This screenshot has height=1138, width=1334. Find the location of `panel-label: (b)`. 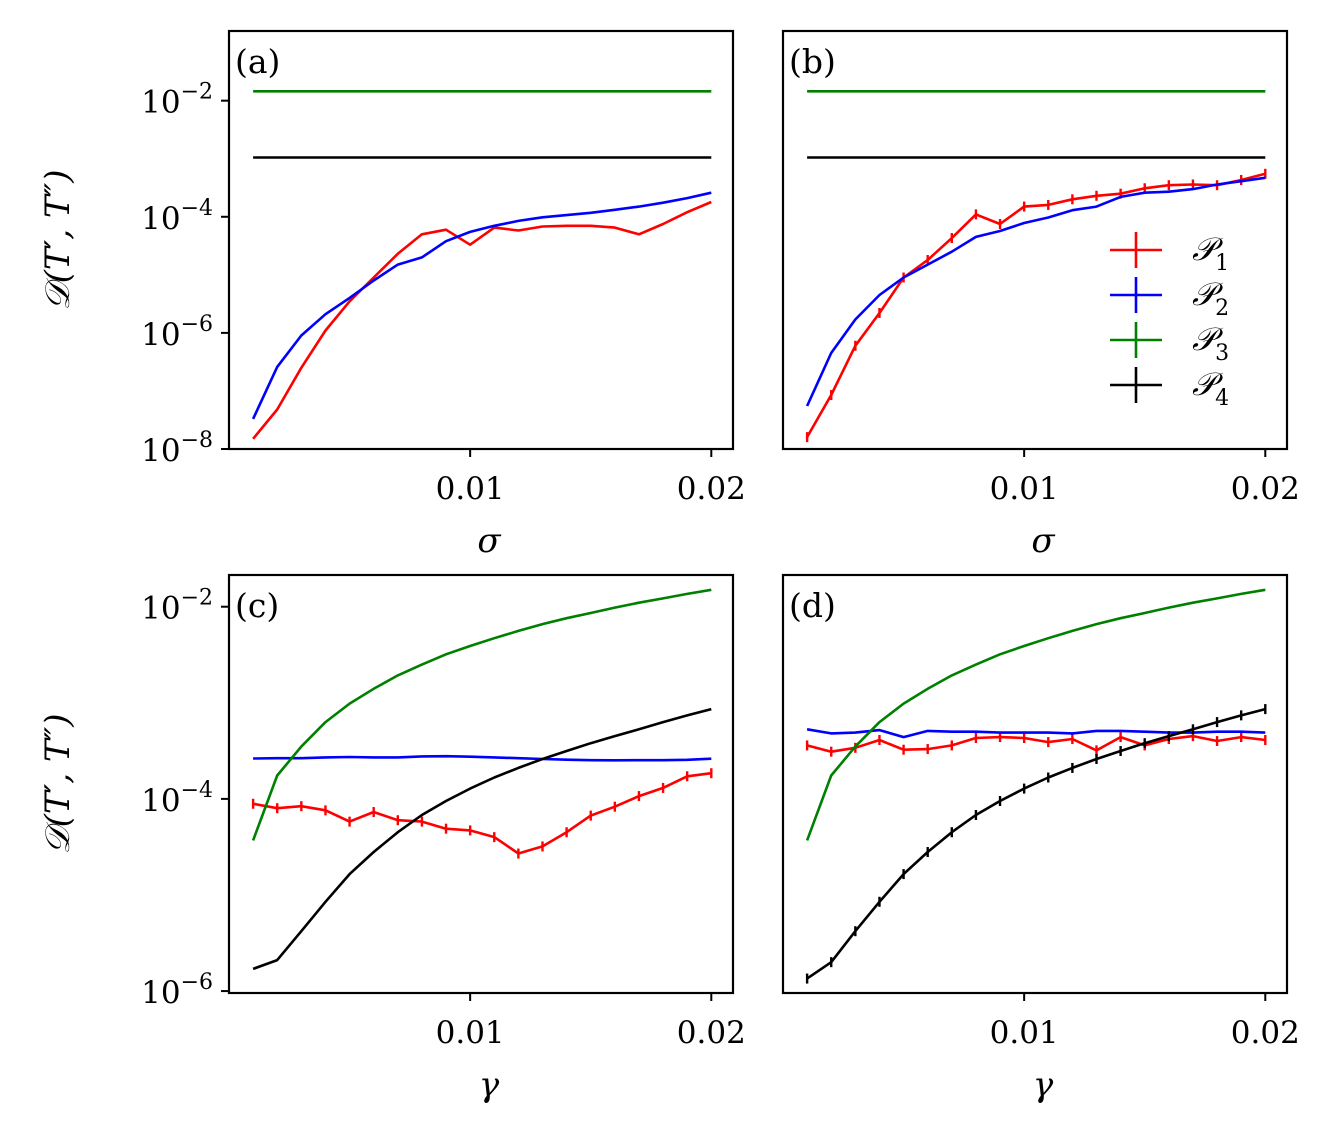

panel-label: (b) is located at coordinates (812, 61).